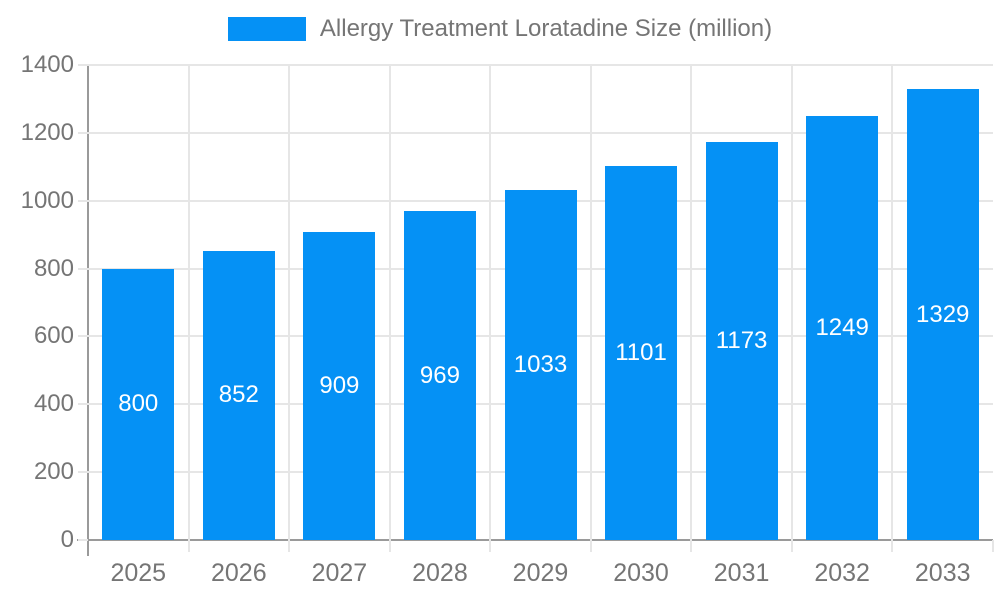 The height and width of the screenshot is (600, 1000). I want to click on bar-value-label: 969, so click(439, 375).